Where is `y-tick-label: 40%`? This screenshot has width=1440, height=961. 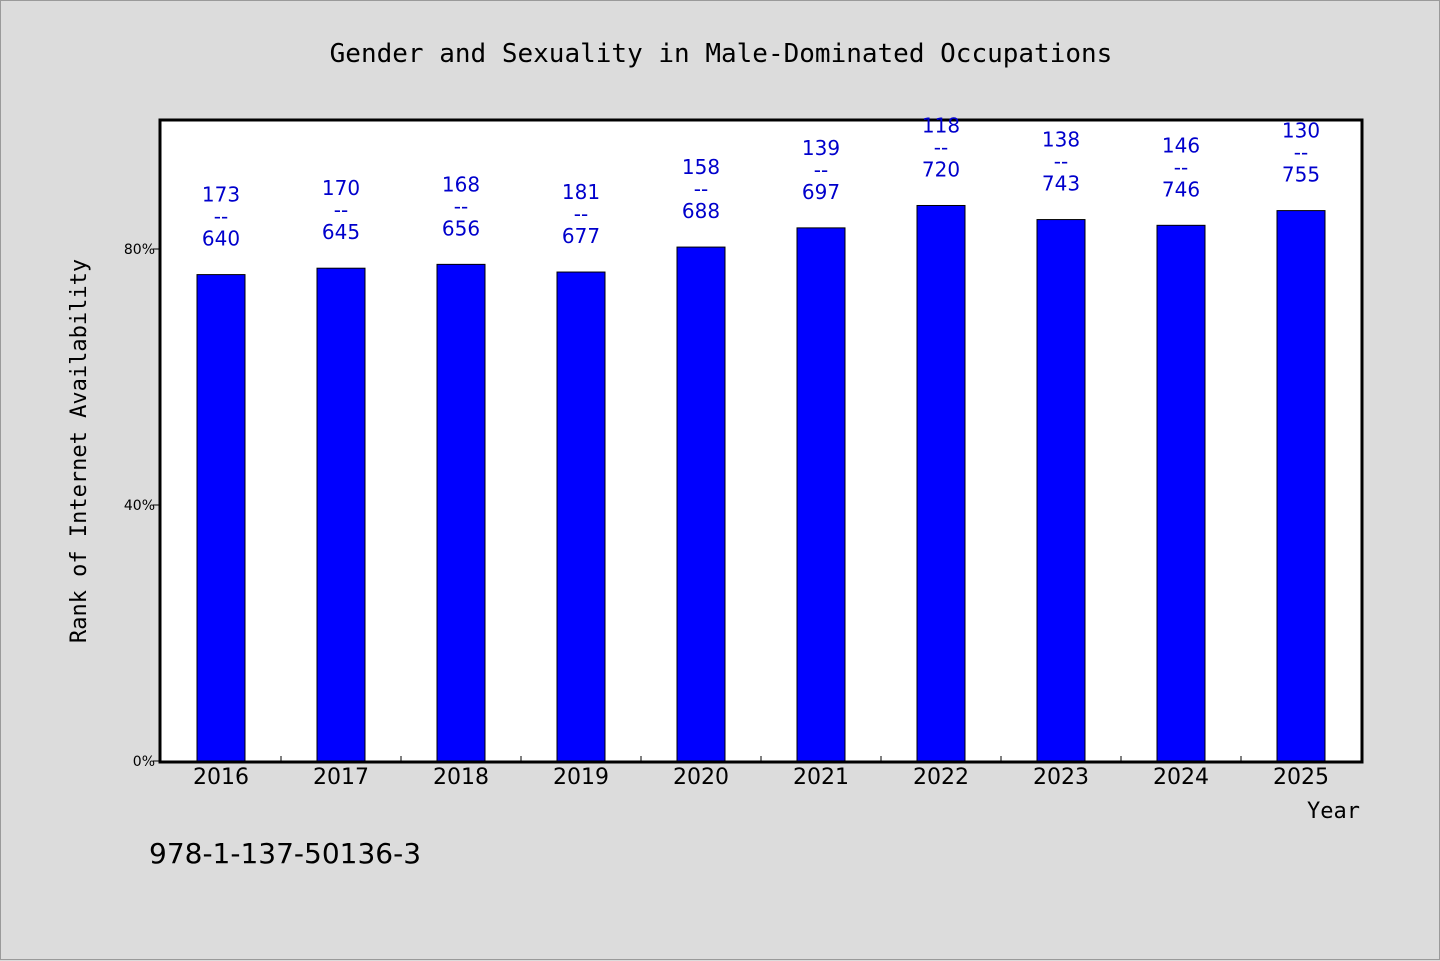
y-tick-label: 40% is located at coordinates (139, 506).